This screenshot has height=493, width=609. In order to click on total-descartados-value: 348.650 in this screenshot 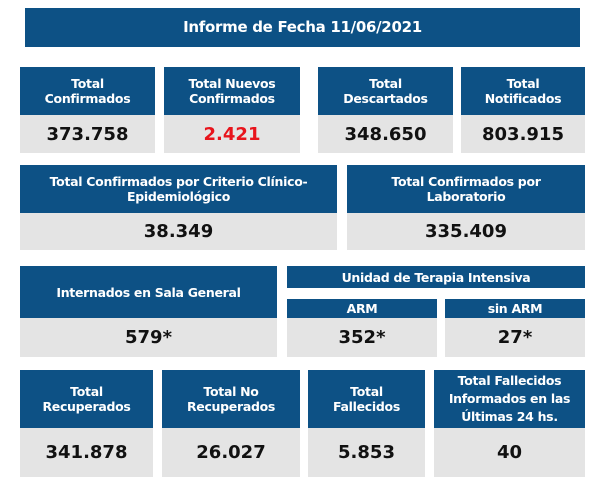, I will do `click(385, 134)`.